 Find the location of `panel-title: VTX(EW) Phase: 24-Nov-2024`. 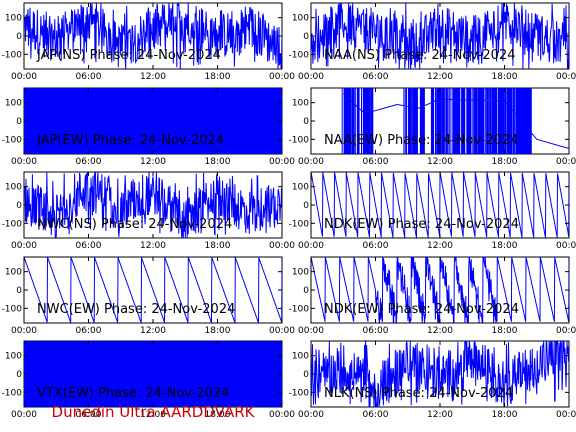

panel-title: VTX(EW) Phase: 24-Nov-2024 is located at coordinates (133, 393).